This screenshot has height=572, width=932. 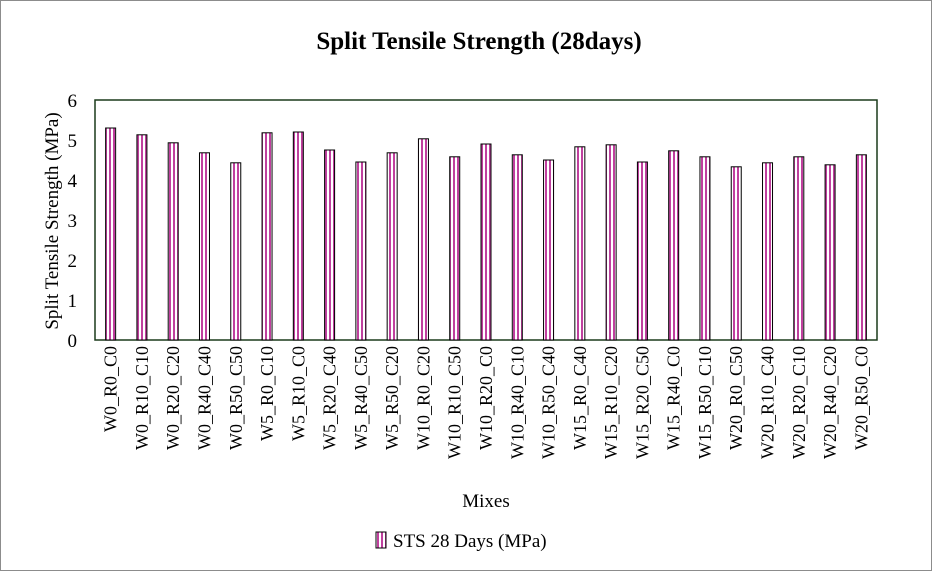 What do you see at coordinates (52, 220) in the screenshot?
I see `y-axis-title: Split Tensile Strength (MPa)` at bounding box center [52, 220].